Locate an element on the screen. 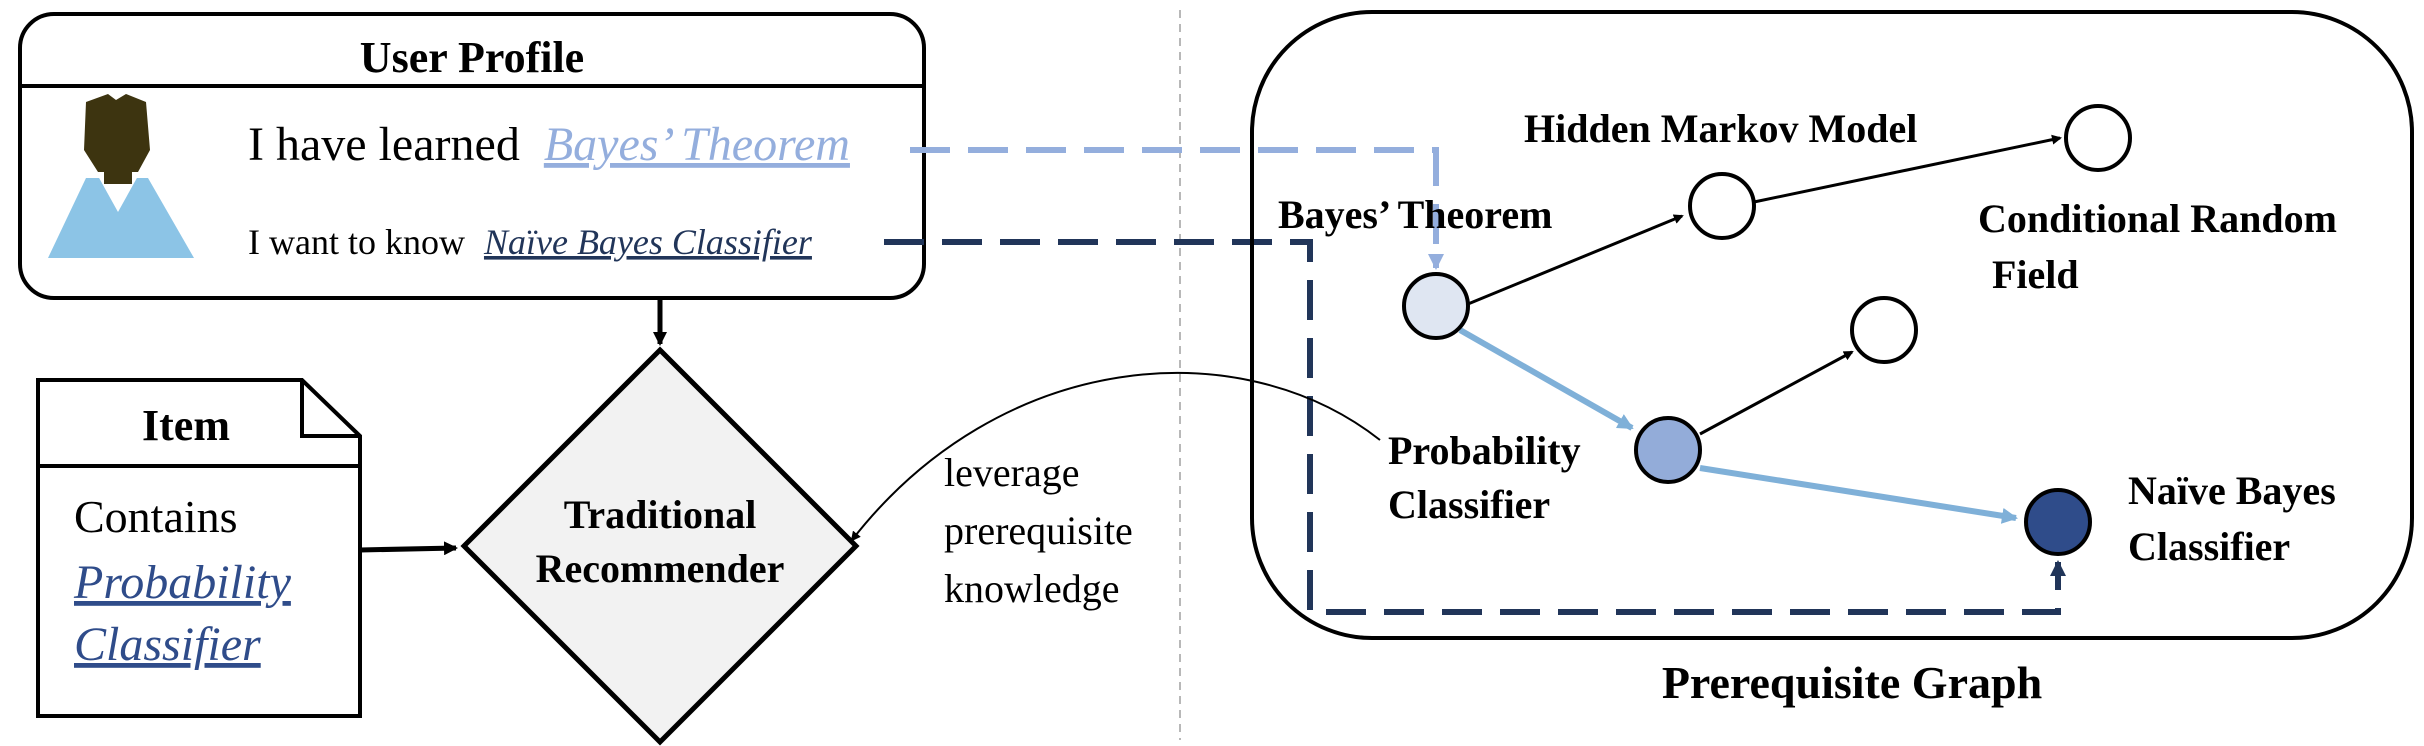 The height and width of the screenshot is (746, 2424). recommender-label-line2: Recommender is located at coordinates (660, 568).